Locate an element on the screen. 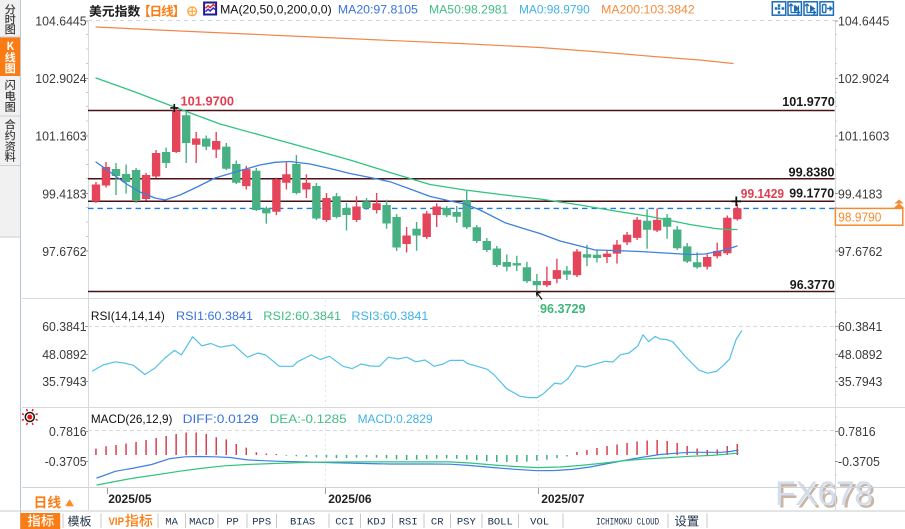 This screenshot has width=905, height=529. svg-text: 96.3770 is located at coordinates (812, 284).